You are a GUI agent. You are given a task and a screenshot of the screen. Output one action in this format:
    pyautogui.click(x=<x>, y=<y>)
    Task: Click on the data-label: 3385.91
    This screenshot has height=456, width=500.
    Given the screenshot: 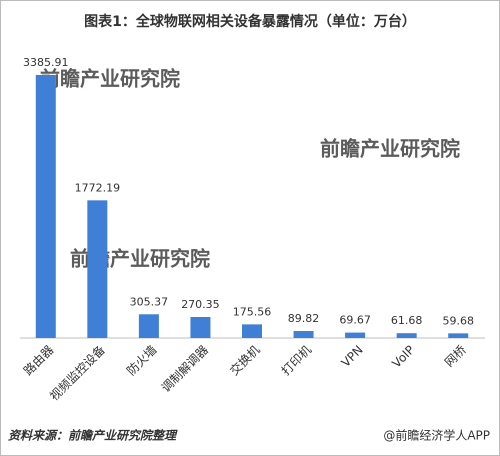 What is the action you would take?
    pyautogui.click(x=46, y=62)
    